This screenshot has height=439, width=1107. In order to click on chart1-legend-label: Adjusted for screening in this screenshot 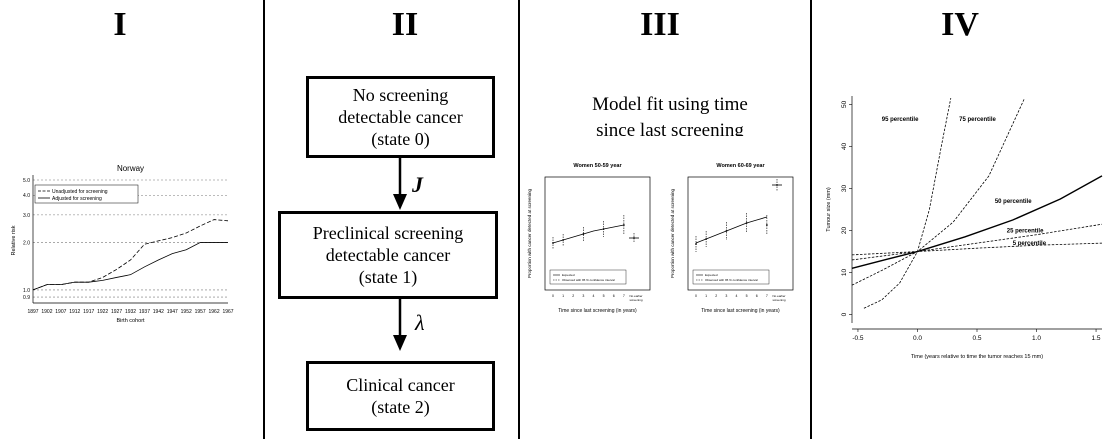, I will do `click(77, 199)`.